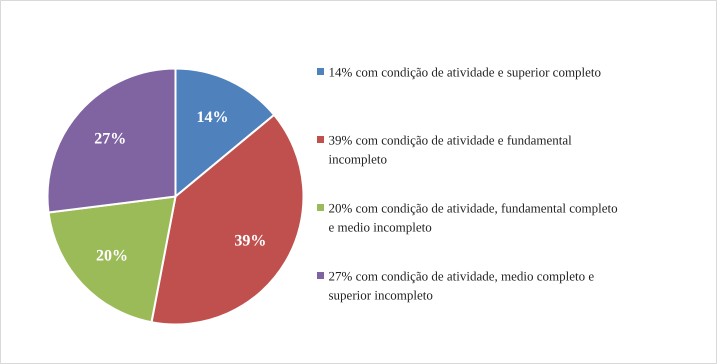  What do you see at coordinates (112, 256) in the screenshot?
I see `data-label: 20%` at bounding box center [112, 256].